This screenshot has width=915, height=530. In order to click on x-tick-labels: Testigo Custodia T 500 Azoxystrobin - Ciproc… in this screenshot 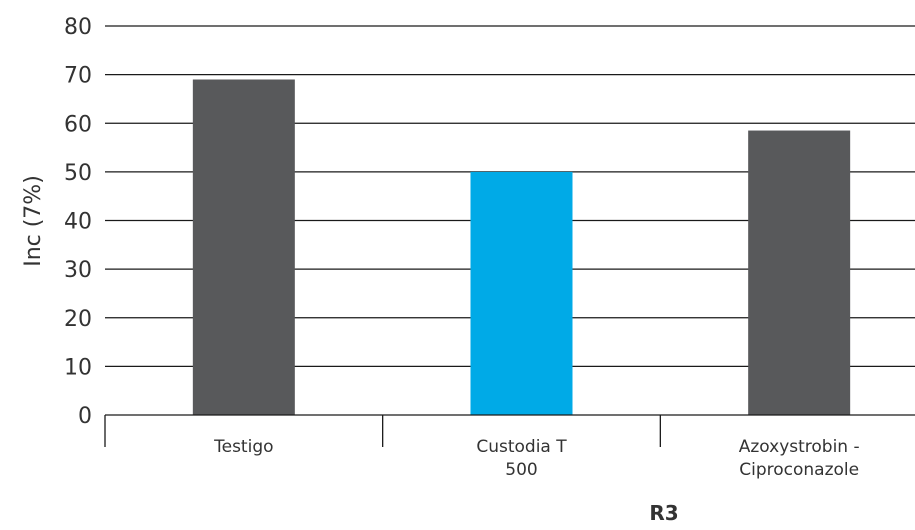, I will do `click(536, 458)`.